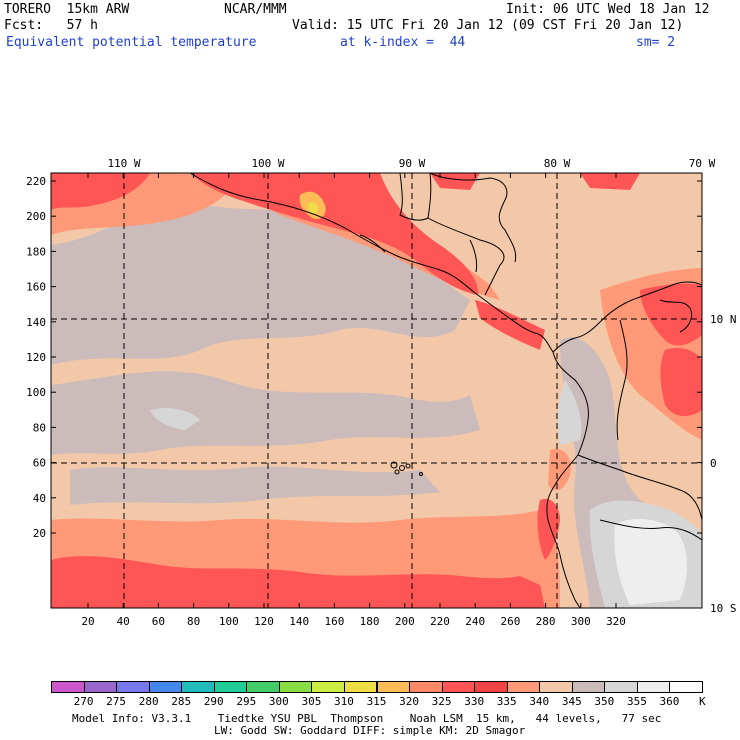 This screenshot has height=740, width=740. Describe the element at coordinates (123, 163) in the screenshot. I see `longitude-label: 110 W` at that location.